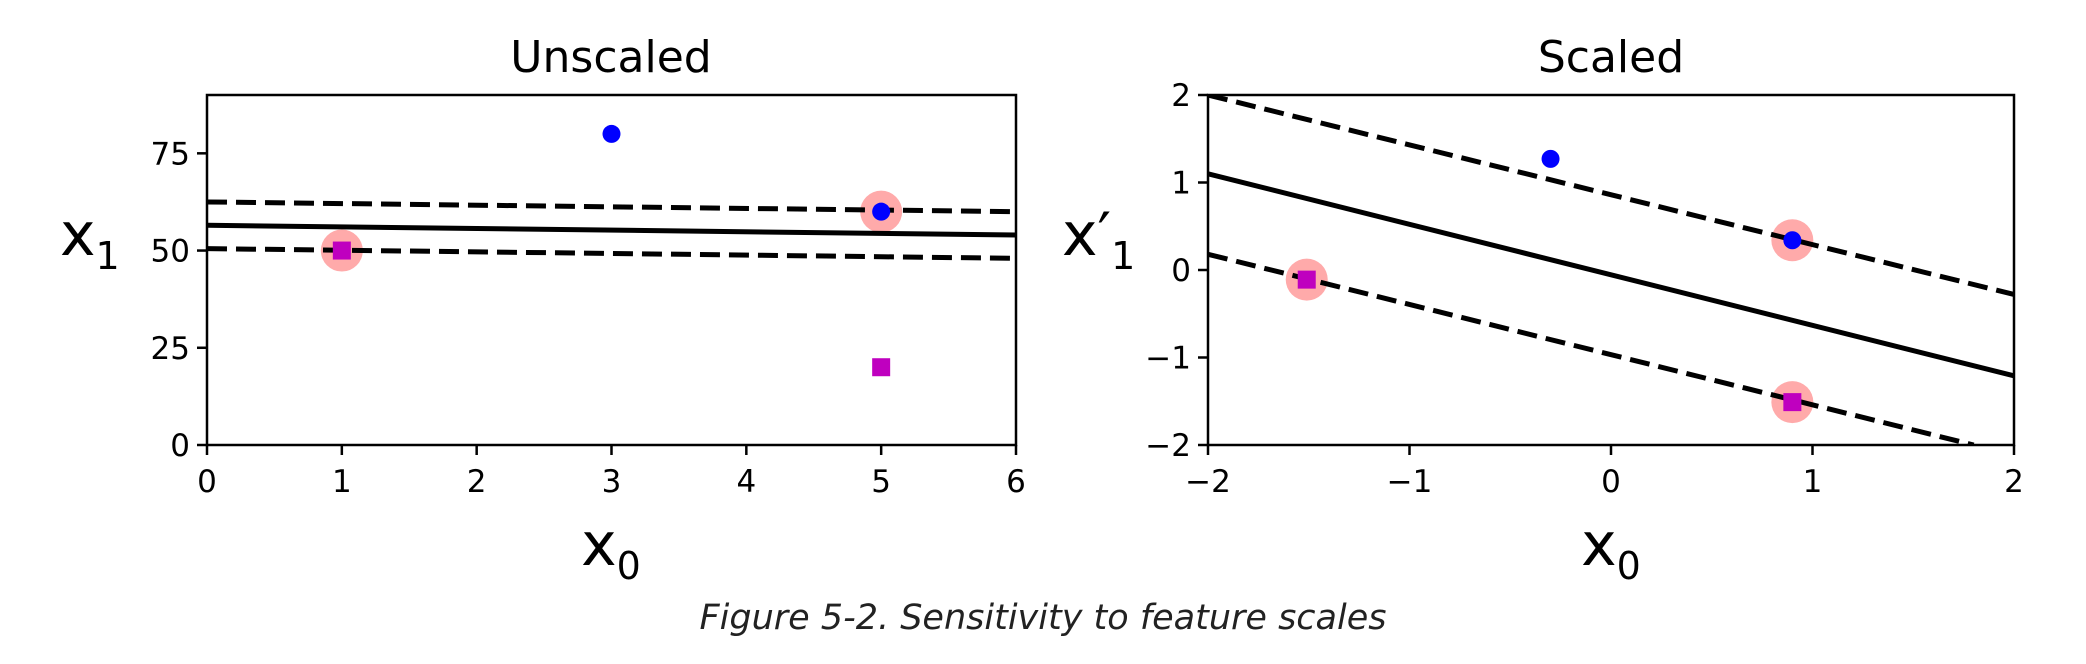 The image size is (2086, 664). I want to click on y-tick-label: 2, so click(1181, 96).